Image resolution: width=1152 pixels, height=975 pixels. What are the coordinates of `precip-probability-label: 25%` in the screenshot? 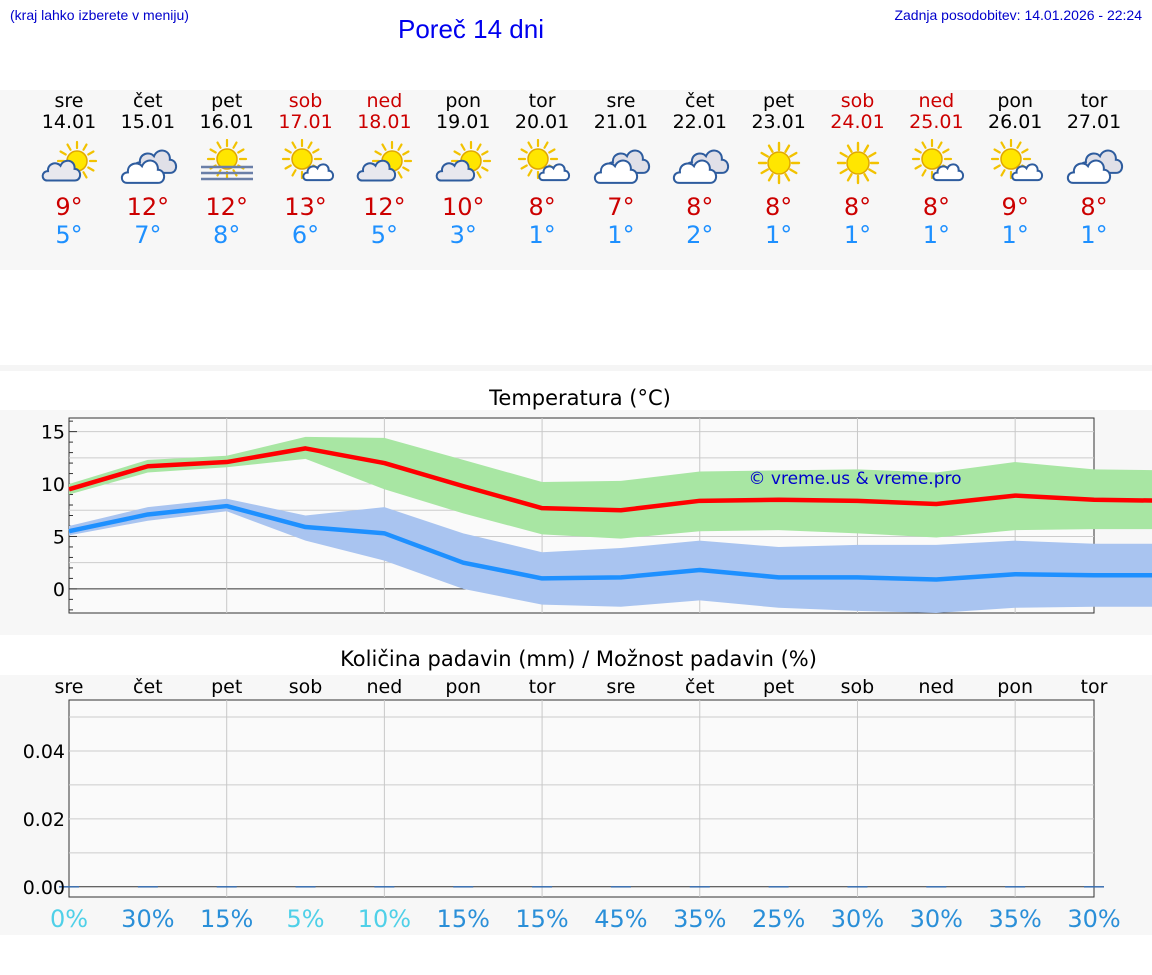 It's located at (778, 919).